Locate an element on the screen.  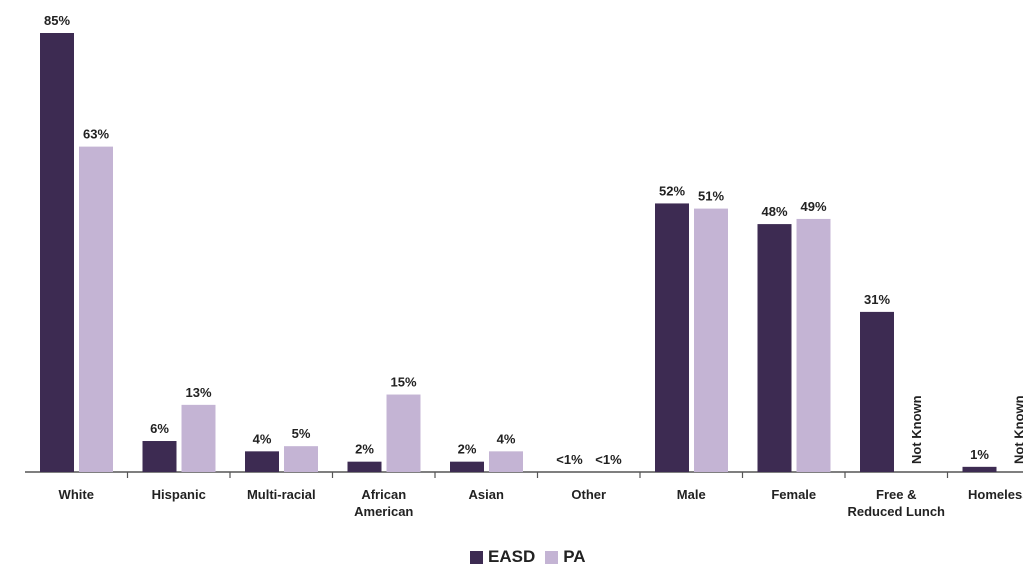
x-tick-label: Homeless is located at coordinates (995, 494).